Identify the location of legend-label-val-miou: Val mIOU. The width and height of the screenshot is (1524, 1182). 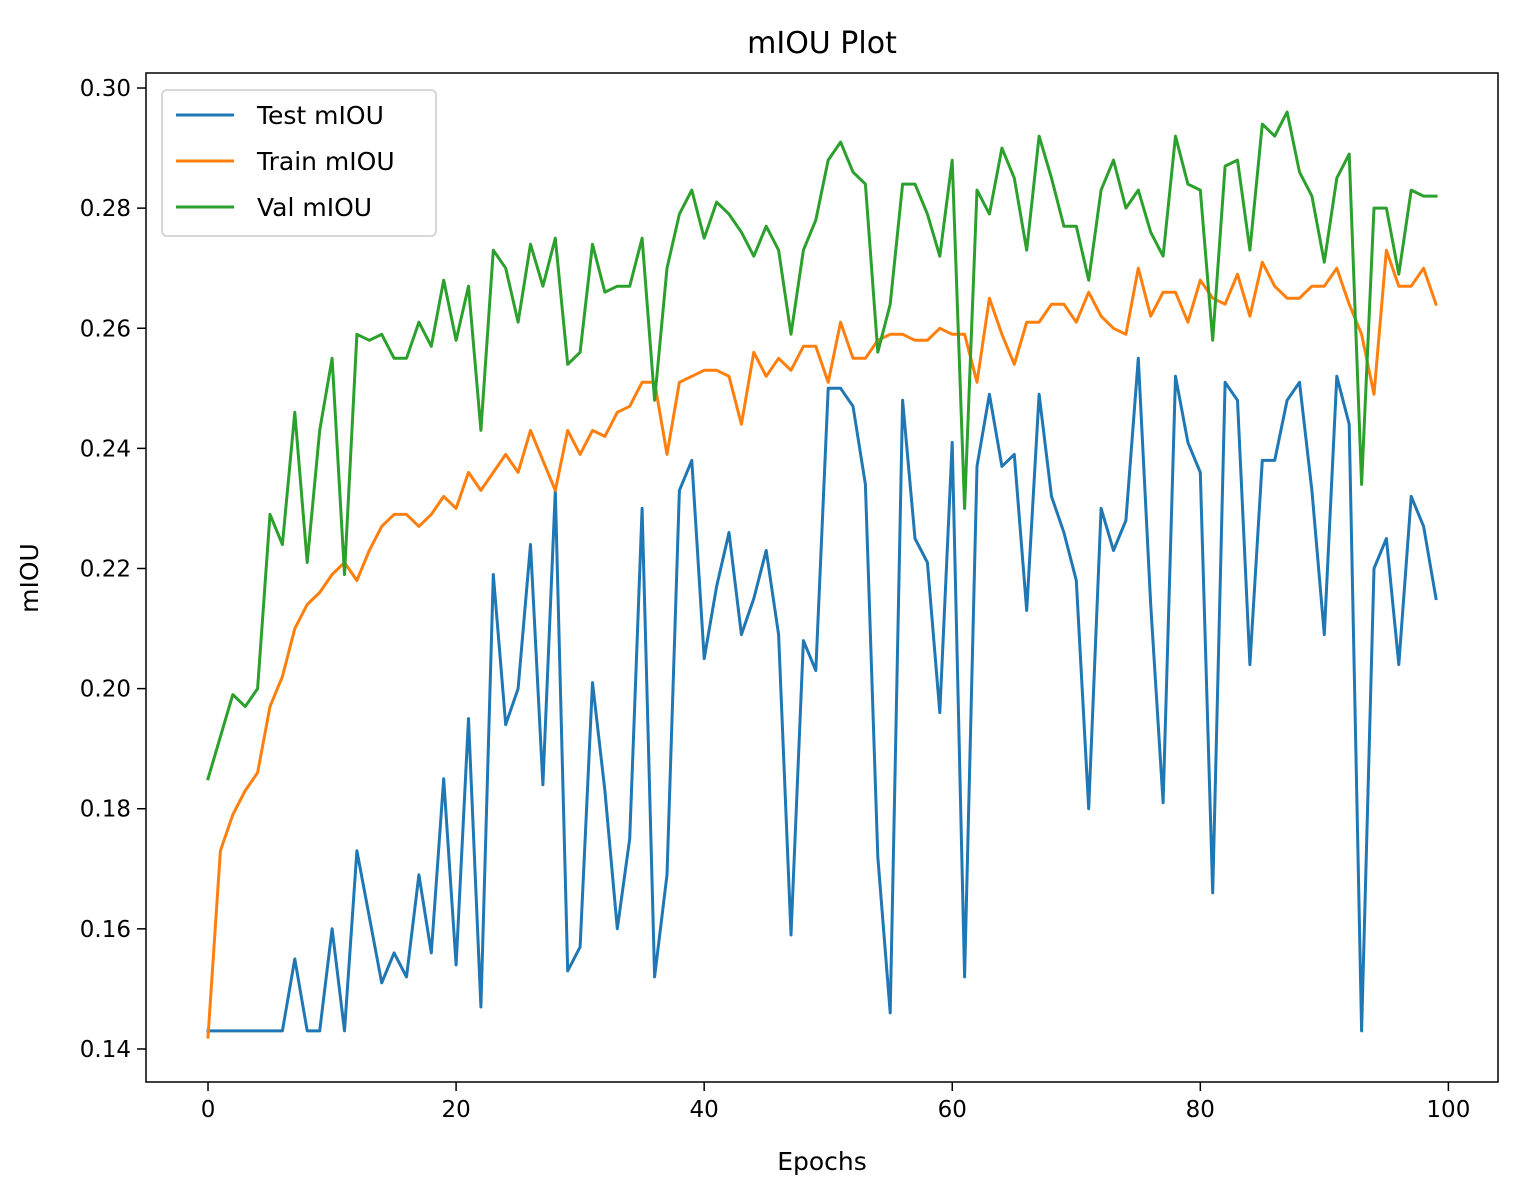
(314, 207).